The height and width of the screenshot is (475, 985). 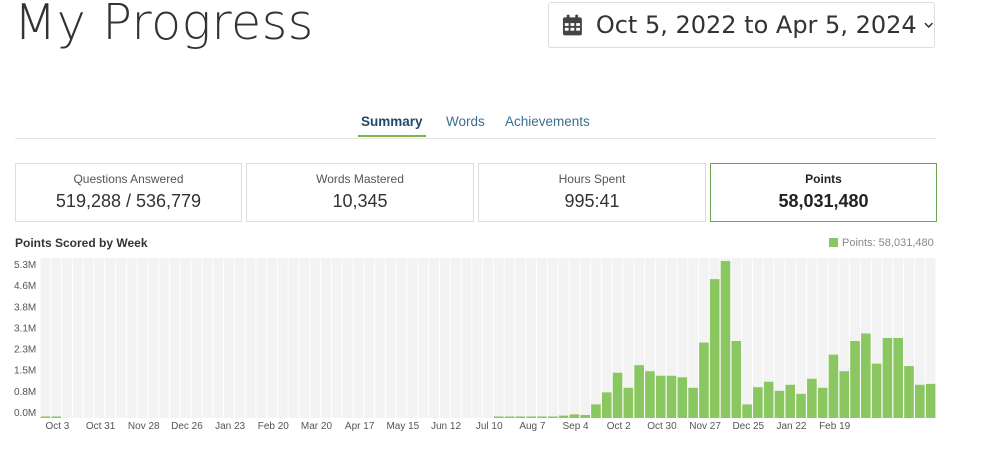 I want to click on x-tick-label: Dec 26, so click(x=187, y=426).